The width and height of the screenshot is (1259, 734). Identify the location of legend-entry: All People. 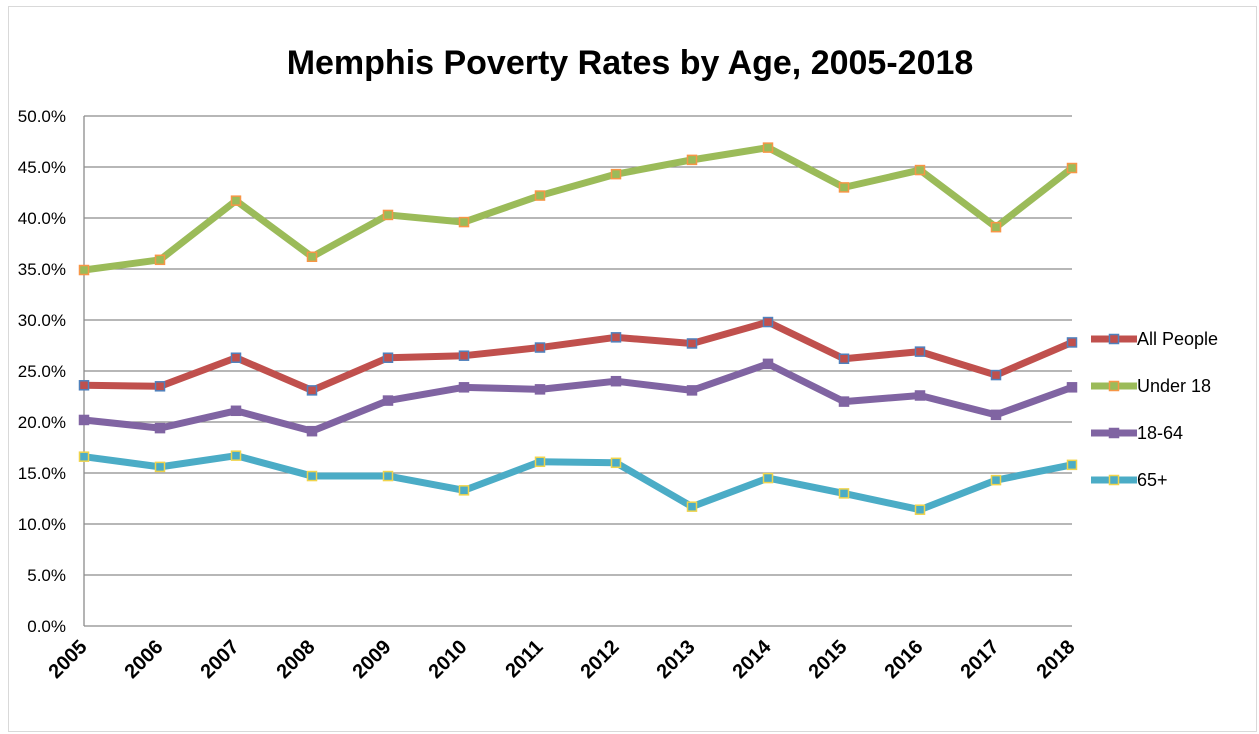
(1154, 339).